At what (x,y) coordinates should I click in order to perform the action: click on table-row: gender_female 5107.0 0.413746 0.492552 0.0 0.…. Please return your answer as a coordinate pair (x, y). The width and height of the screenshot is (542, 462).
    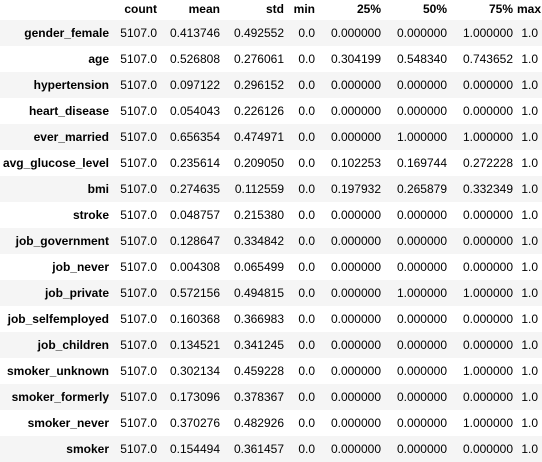
    Looking at the image, I should click on (271, 33).